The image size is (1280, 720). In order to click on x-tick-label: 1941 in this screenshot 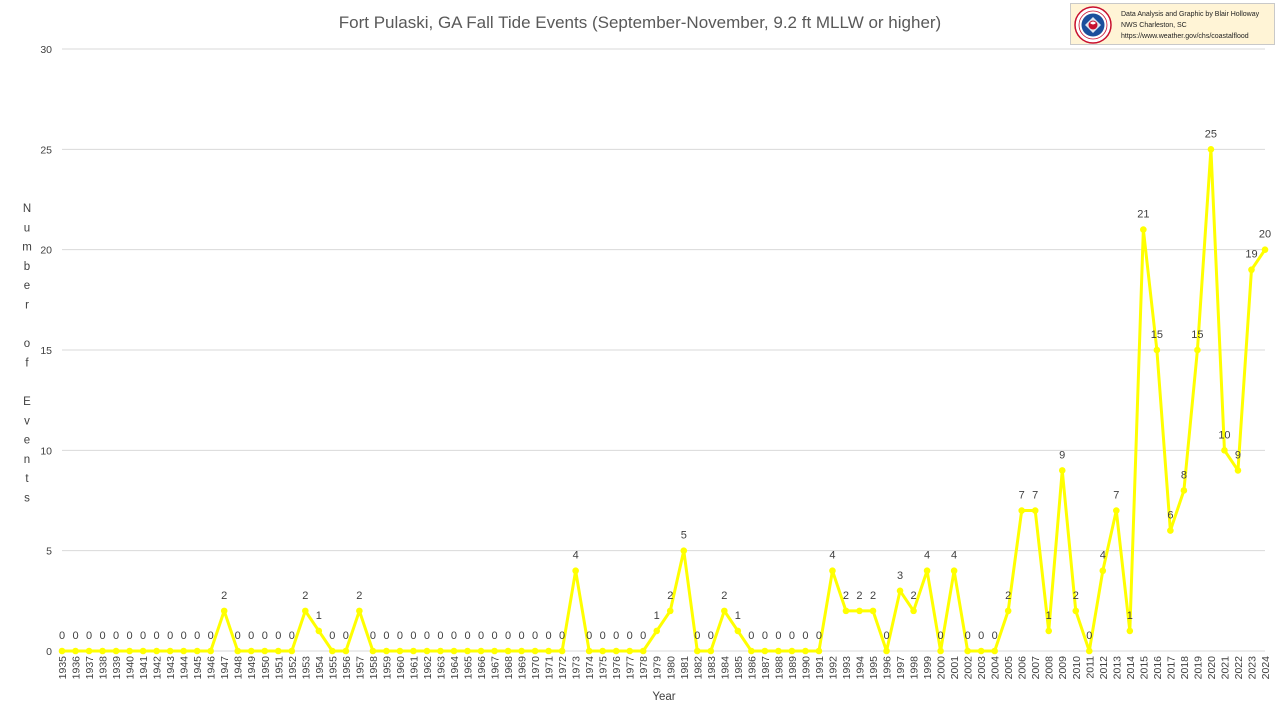, I will do `click(144, 668)`.